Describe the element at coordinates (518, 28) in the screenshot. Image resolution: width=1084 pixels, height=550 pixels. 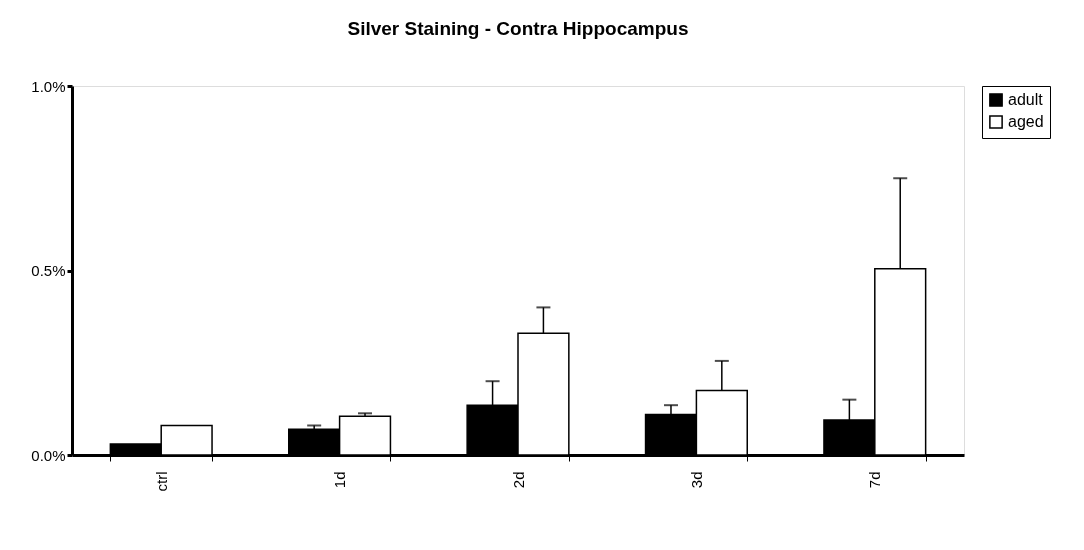
I see `chart-title: Silver Staining - Contra Hippocampus` at that location.